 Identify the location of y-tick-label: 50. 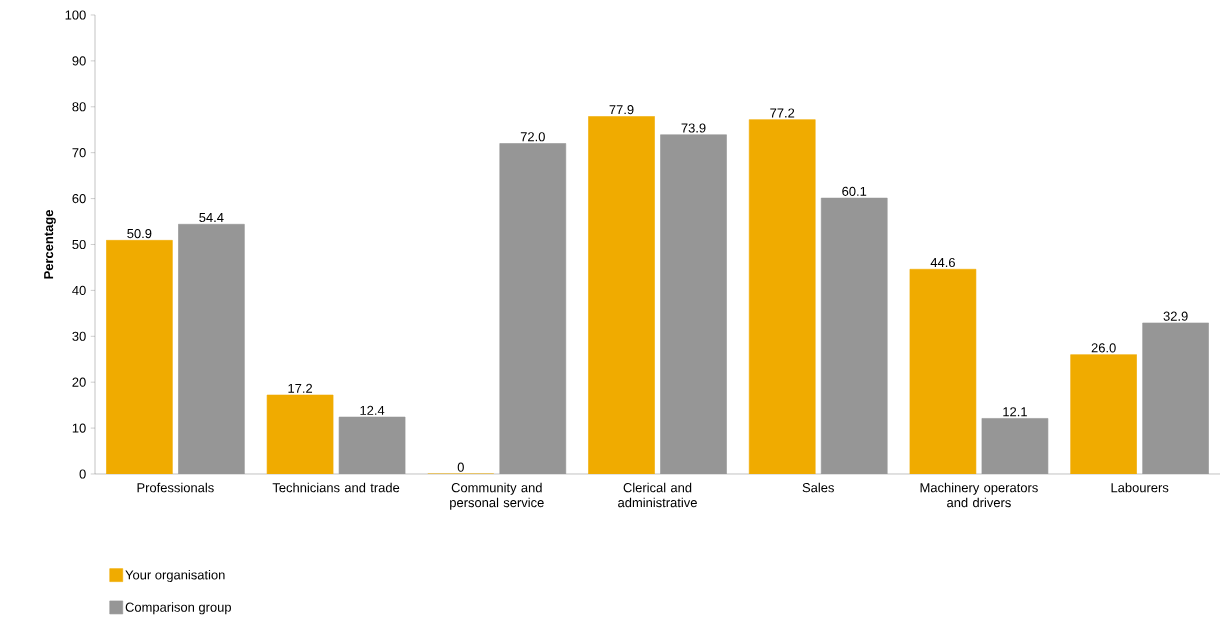
(79, 244).